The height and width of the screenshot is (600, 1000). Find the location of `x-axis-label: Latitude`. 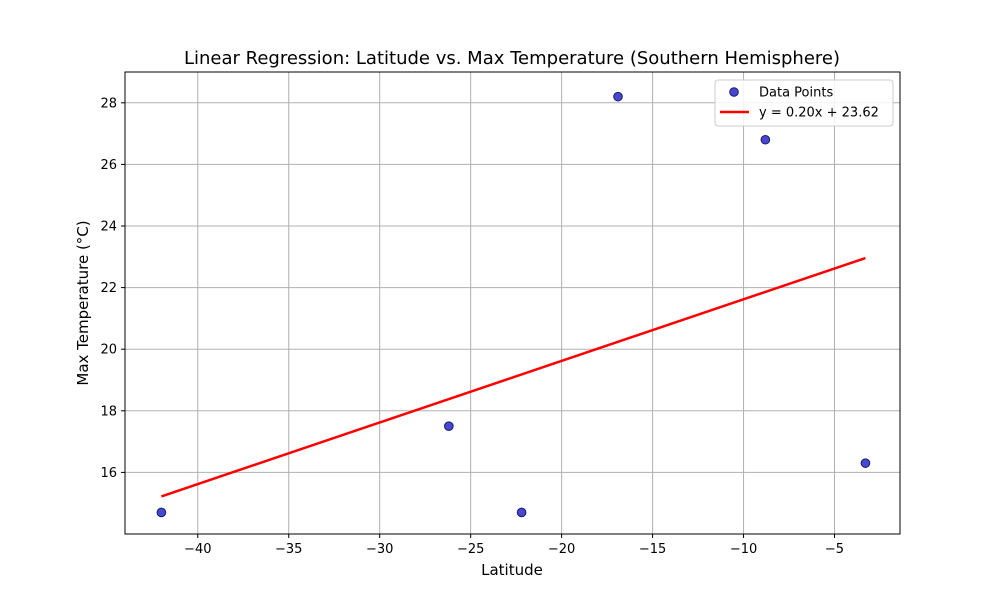

x-axis-label: Latitude is located at coordinates (512, 570).